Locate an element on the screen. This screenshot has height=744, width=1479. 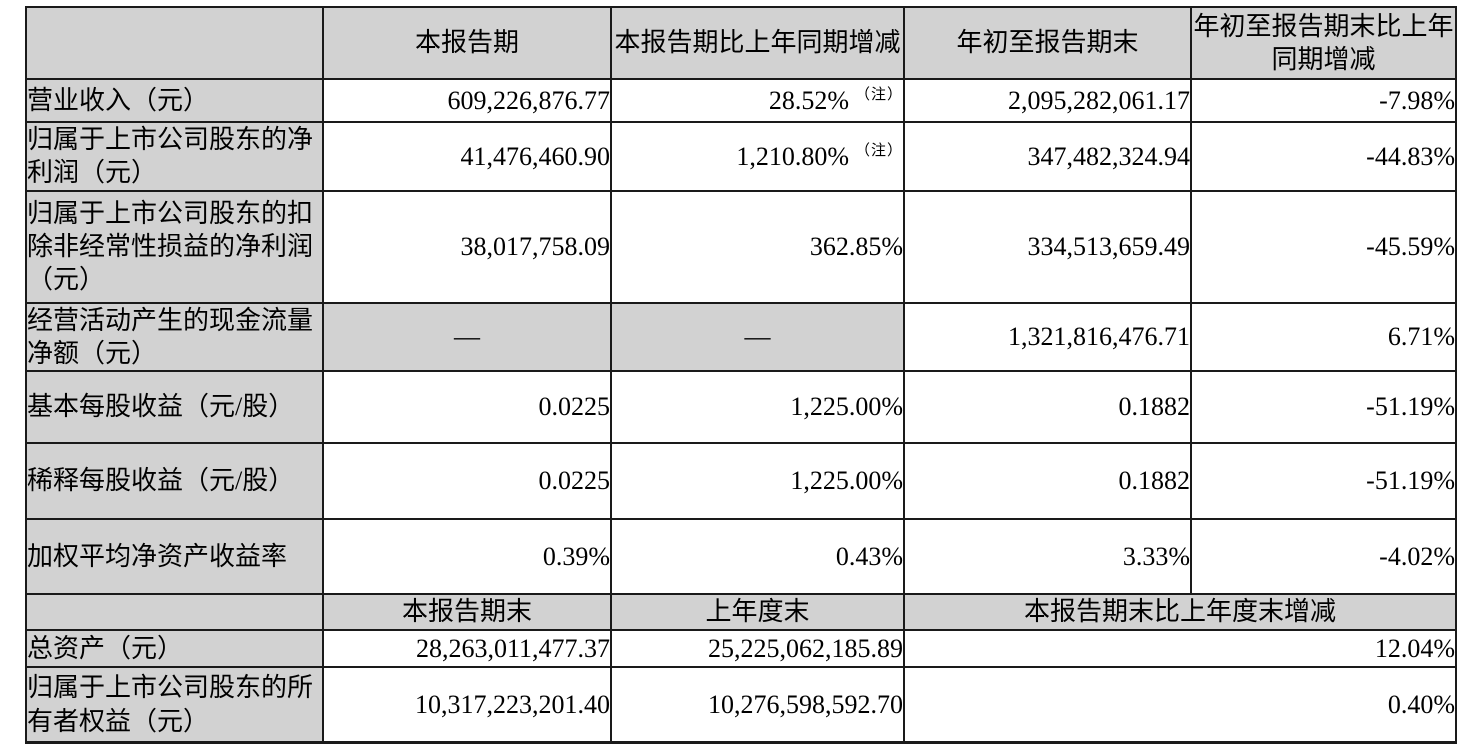
header-row: 本报告期 本报告期比上年同期增减 年初至报告期末 年初至报告期末比上年同期增减 is located at coordinates (741, 43).